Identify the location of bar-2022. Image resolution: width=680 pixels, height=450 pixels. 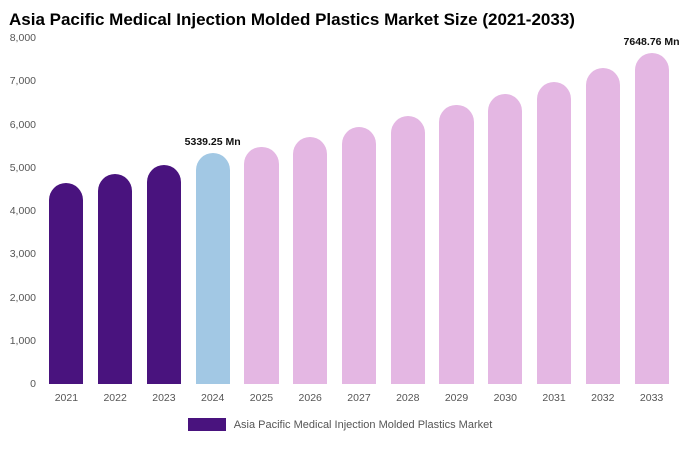
(115, 278).